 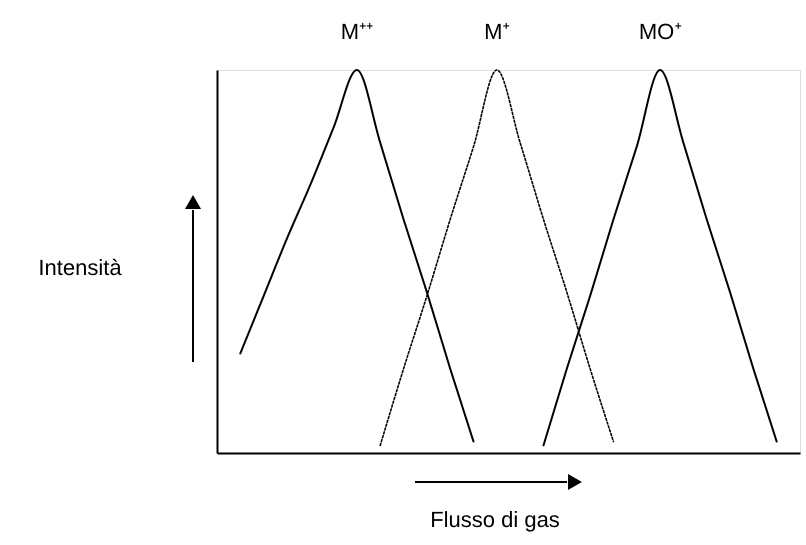 I want to click on x-axis-title: Flusso di gas, so click(x=495, y=519).